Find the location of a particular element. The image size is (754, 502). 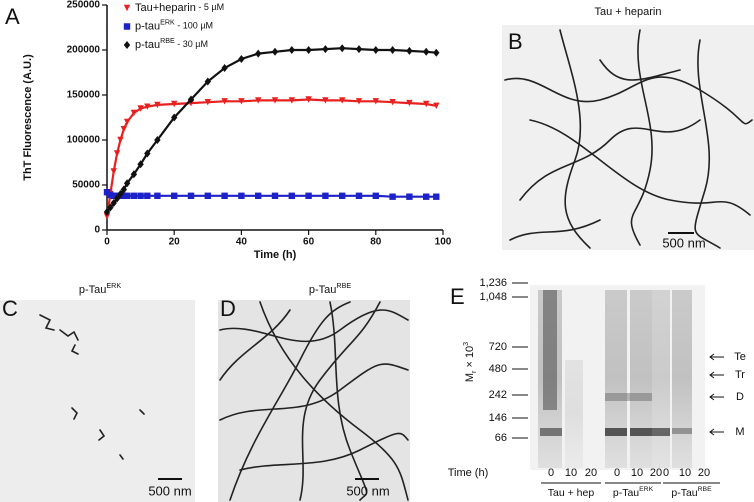

panel-label: C is located at coordinates (10, 308).